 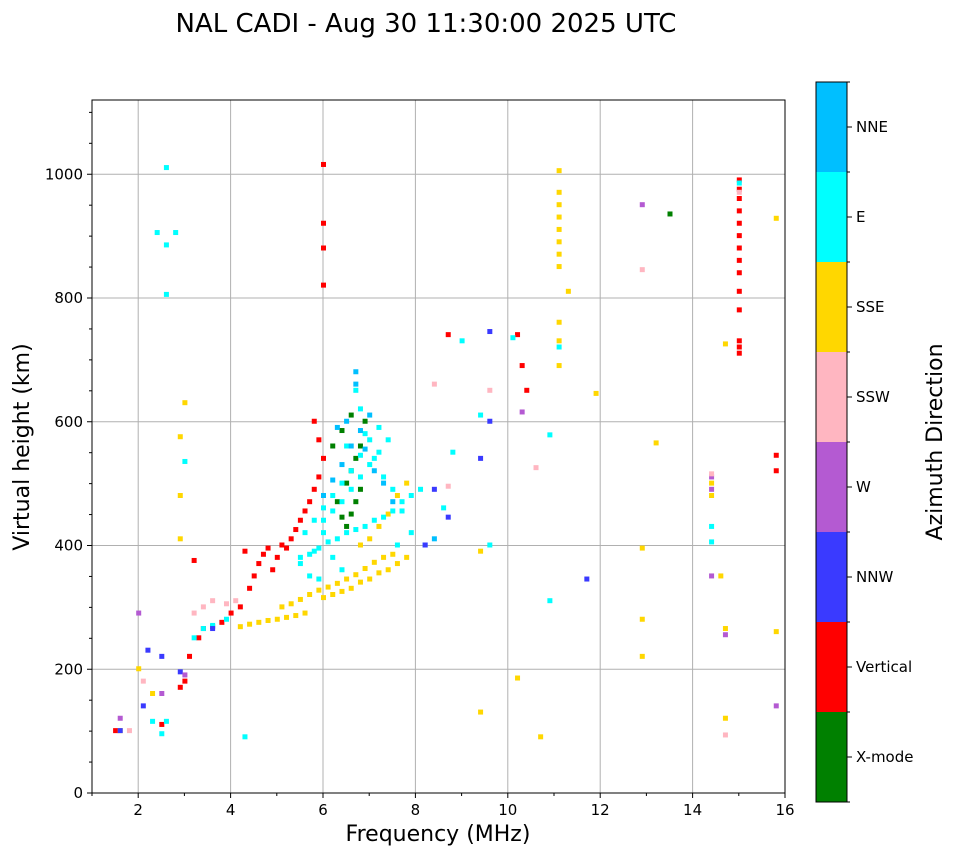 What do you see at coordinates (873, 397) in the screenshot?
I see `colorbar-tick-label: SSW` at bounding box center [873, 397].